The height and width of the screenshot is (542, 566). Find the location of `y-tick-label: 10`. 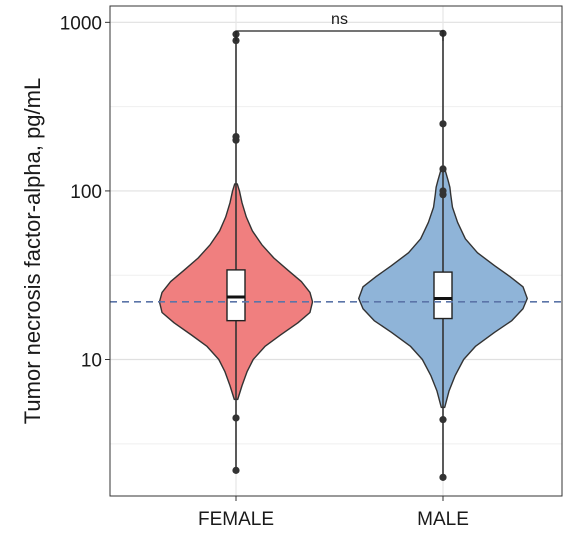

y-tick-label: 10 is located at coordinates (91, 361).